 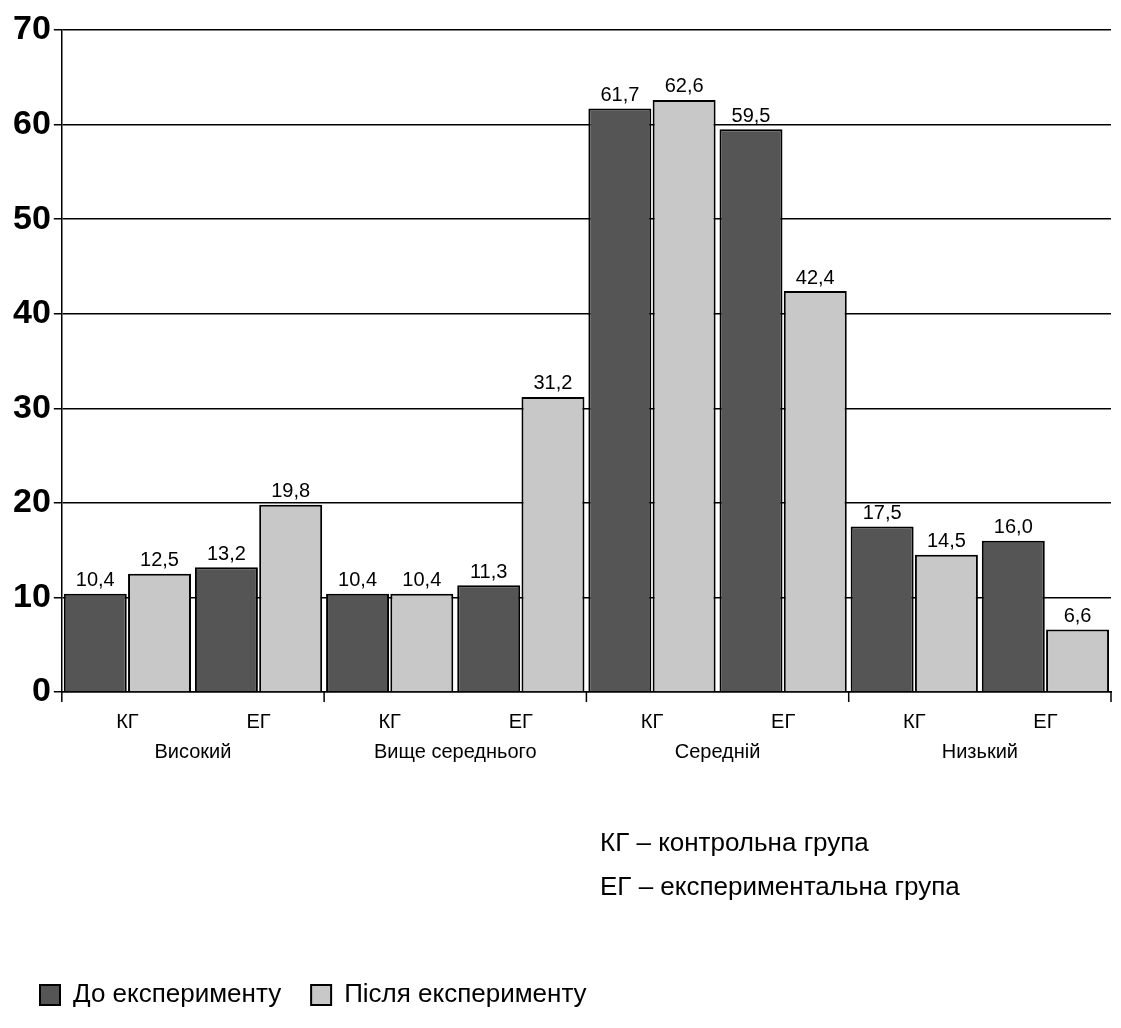 I want to click on data-label: 16,0, so click(x=1013, y=526).